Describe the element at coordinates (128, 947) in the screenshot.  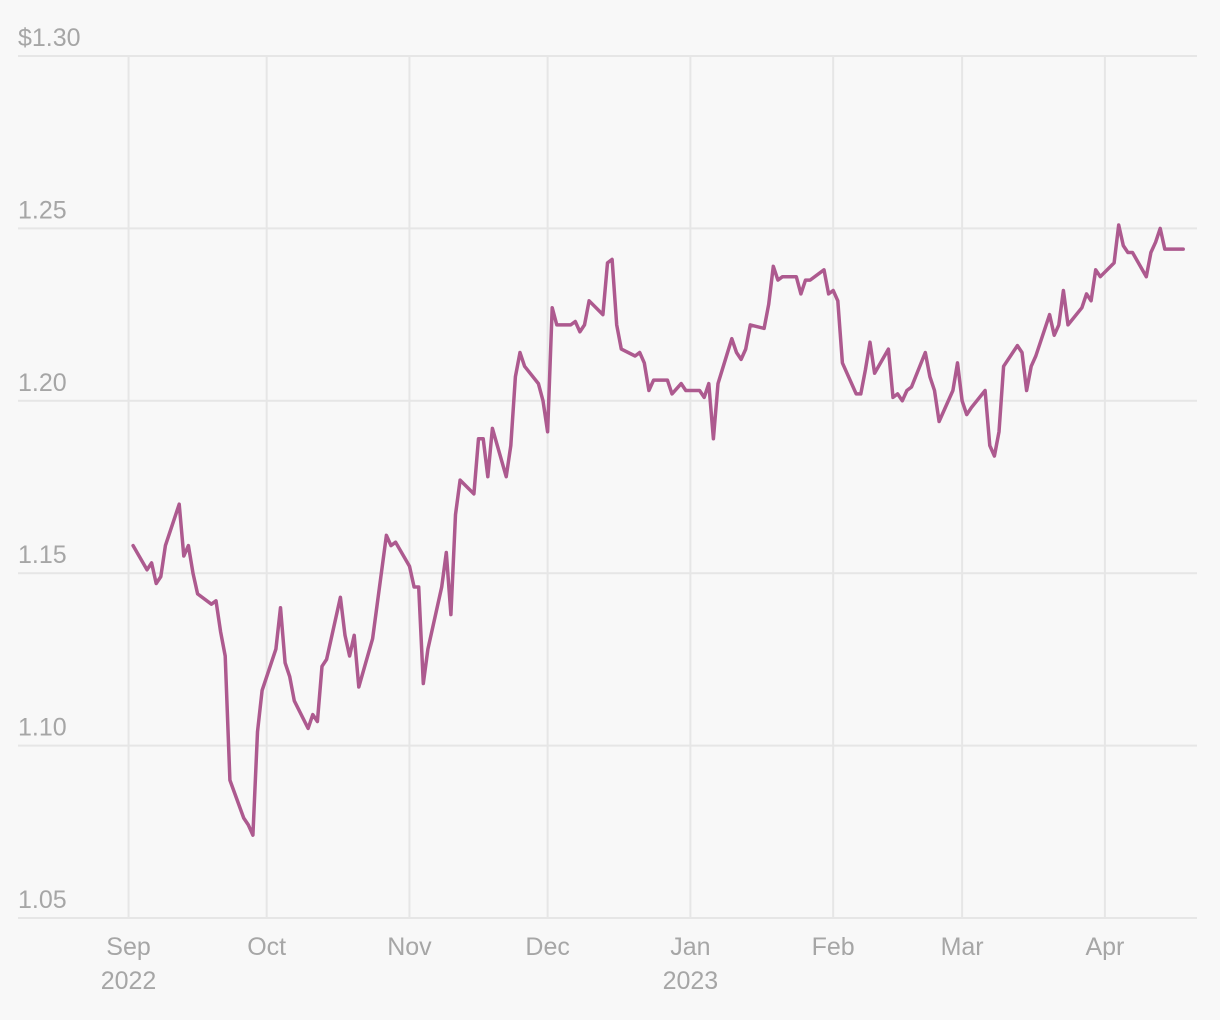
I see `x-tick-label: Sep` at that location.